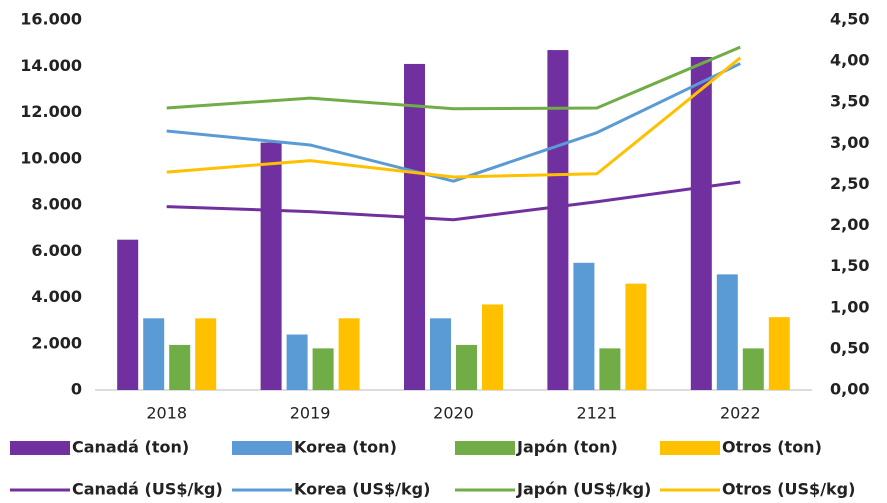 This screenshot has height=503, width=887. I want to click on y-tick-label: 10.000, so click(51, 157).